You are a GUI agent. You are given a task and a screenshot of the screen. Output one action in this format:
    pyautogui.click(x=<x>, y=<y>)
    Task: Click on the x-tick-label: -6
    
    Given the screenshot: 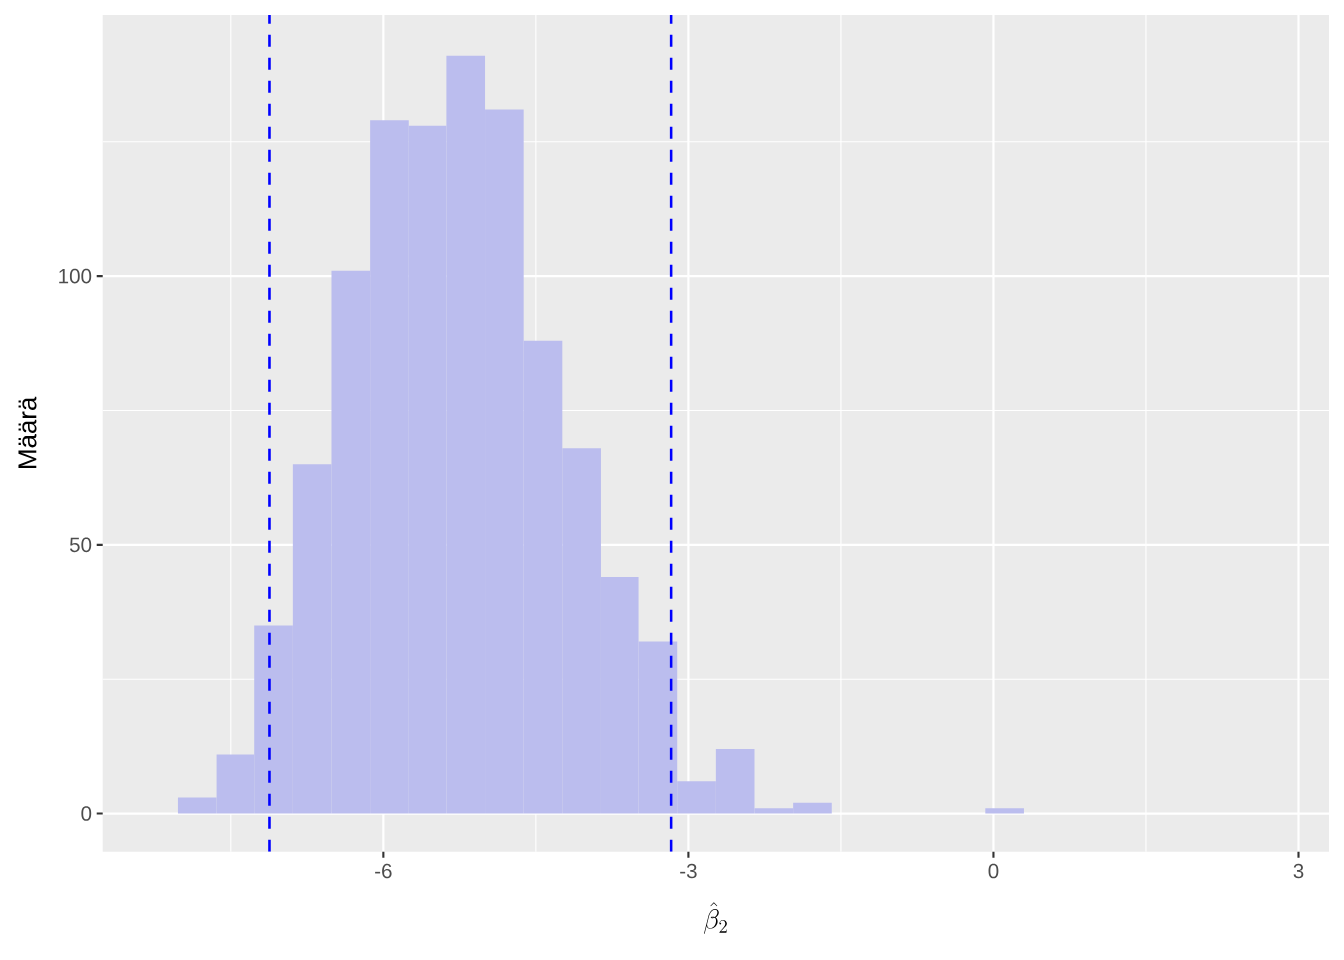 What is the action you would take?
    pyautogui.click(x=383, y=871)
    